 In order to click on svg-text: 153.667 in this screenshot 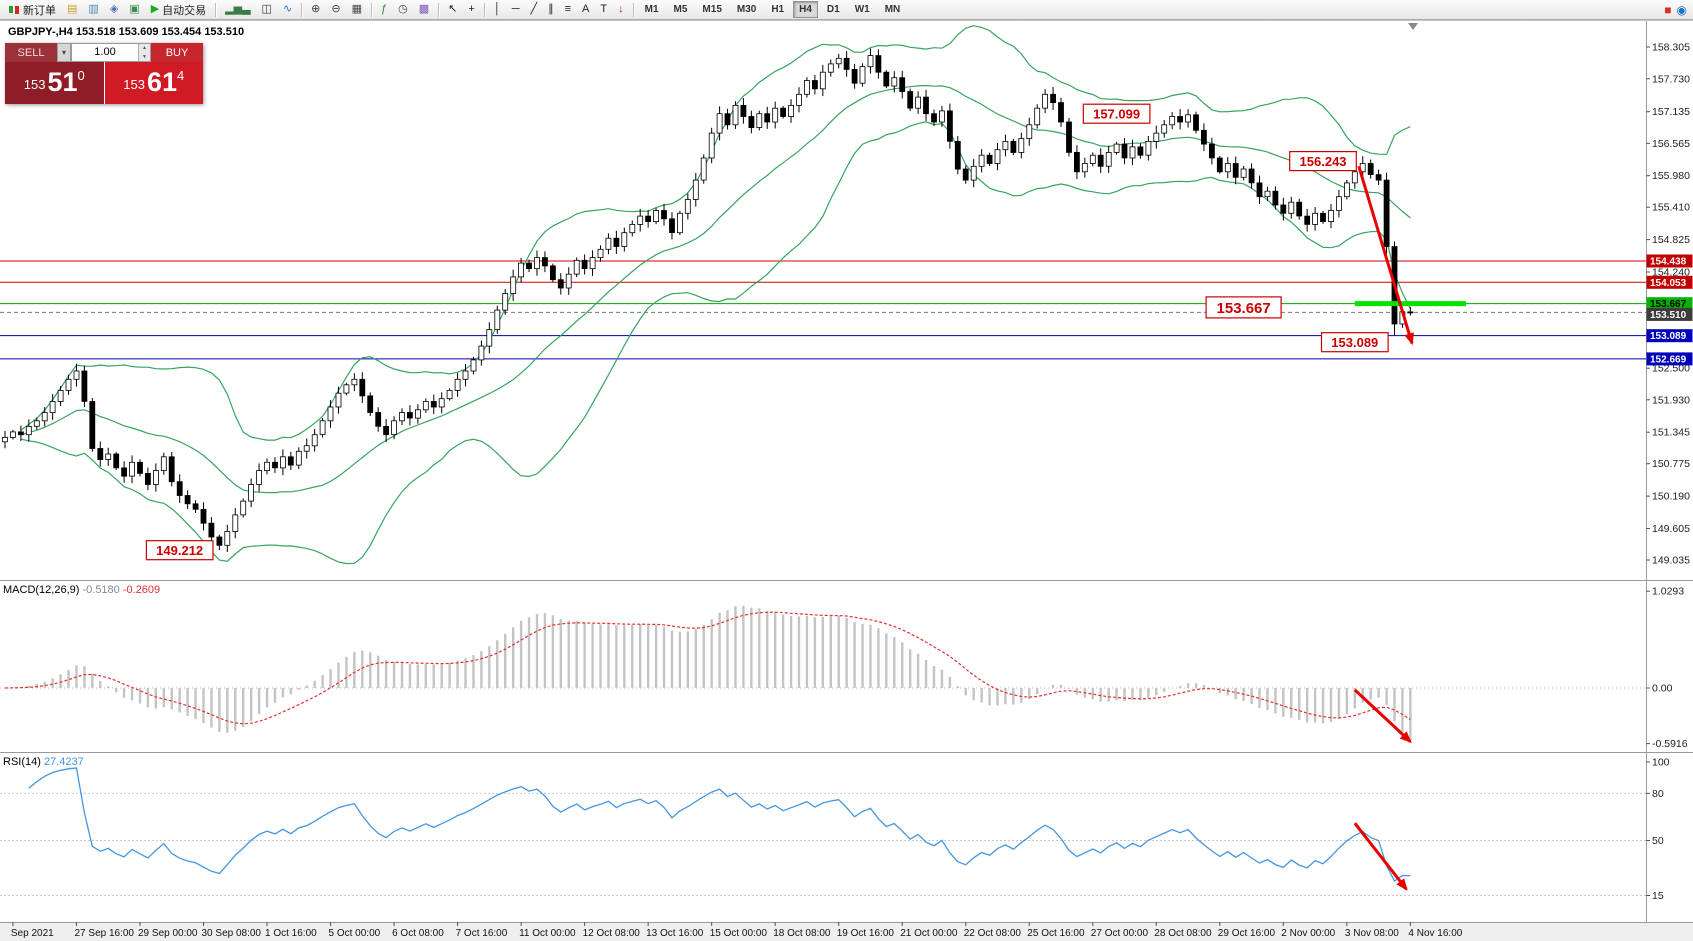, I will do `click(1668, 304)`.